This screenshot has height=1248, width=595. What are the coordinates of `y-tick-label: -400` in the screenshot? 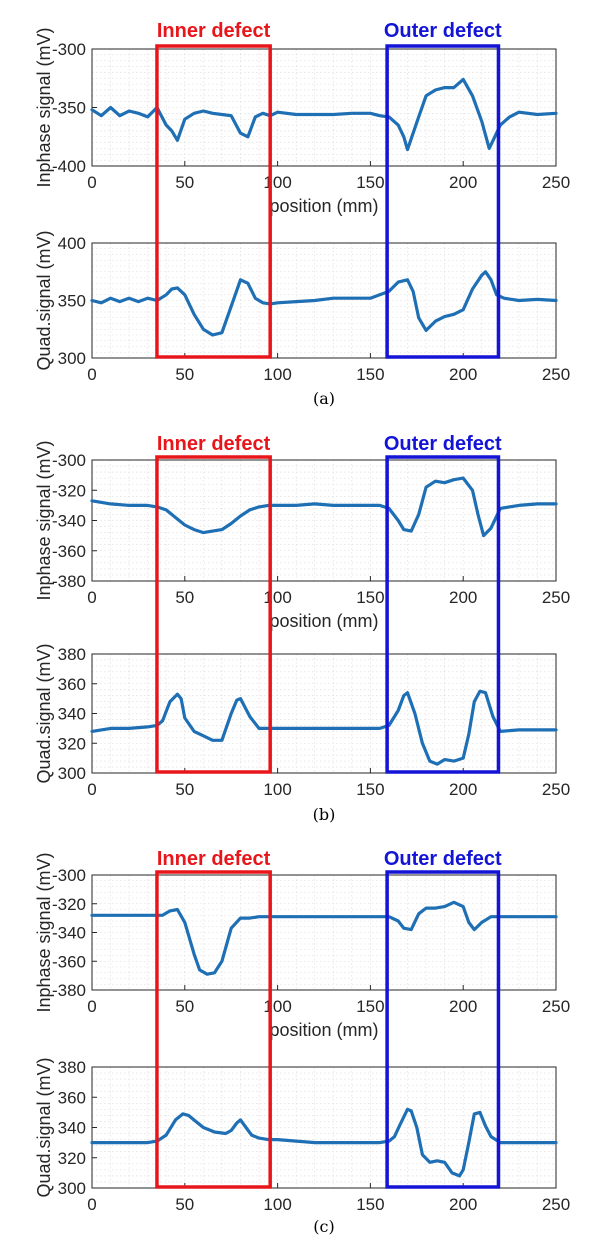 It's located at (69, 166).